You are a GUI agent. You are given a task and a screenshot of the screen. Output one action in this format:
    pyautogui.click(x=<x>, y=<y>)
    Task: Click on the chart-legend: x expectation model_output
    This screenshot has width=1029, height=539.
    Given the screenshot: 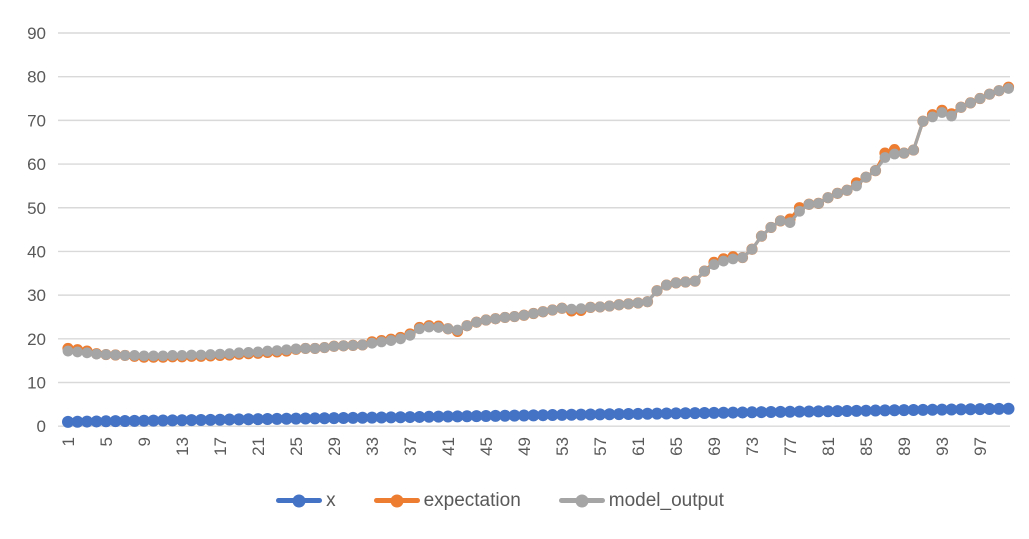 What is the action you would take?
    pyautogui.click(x=500, y=500)
    